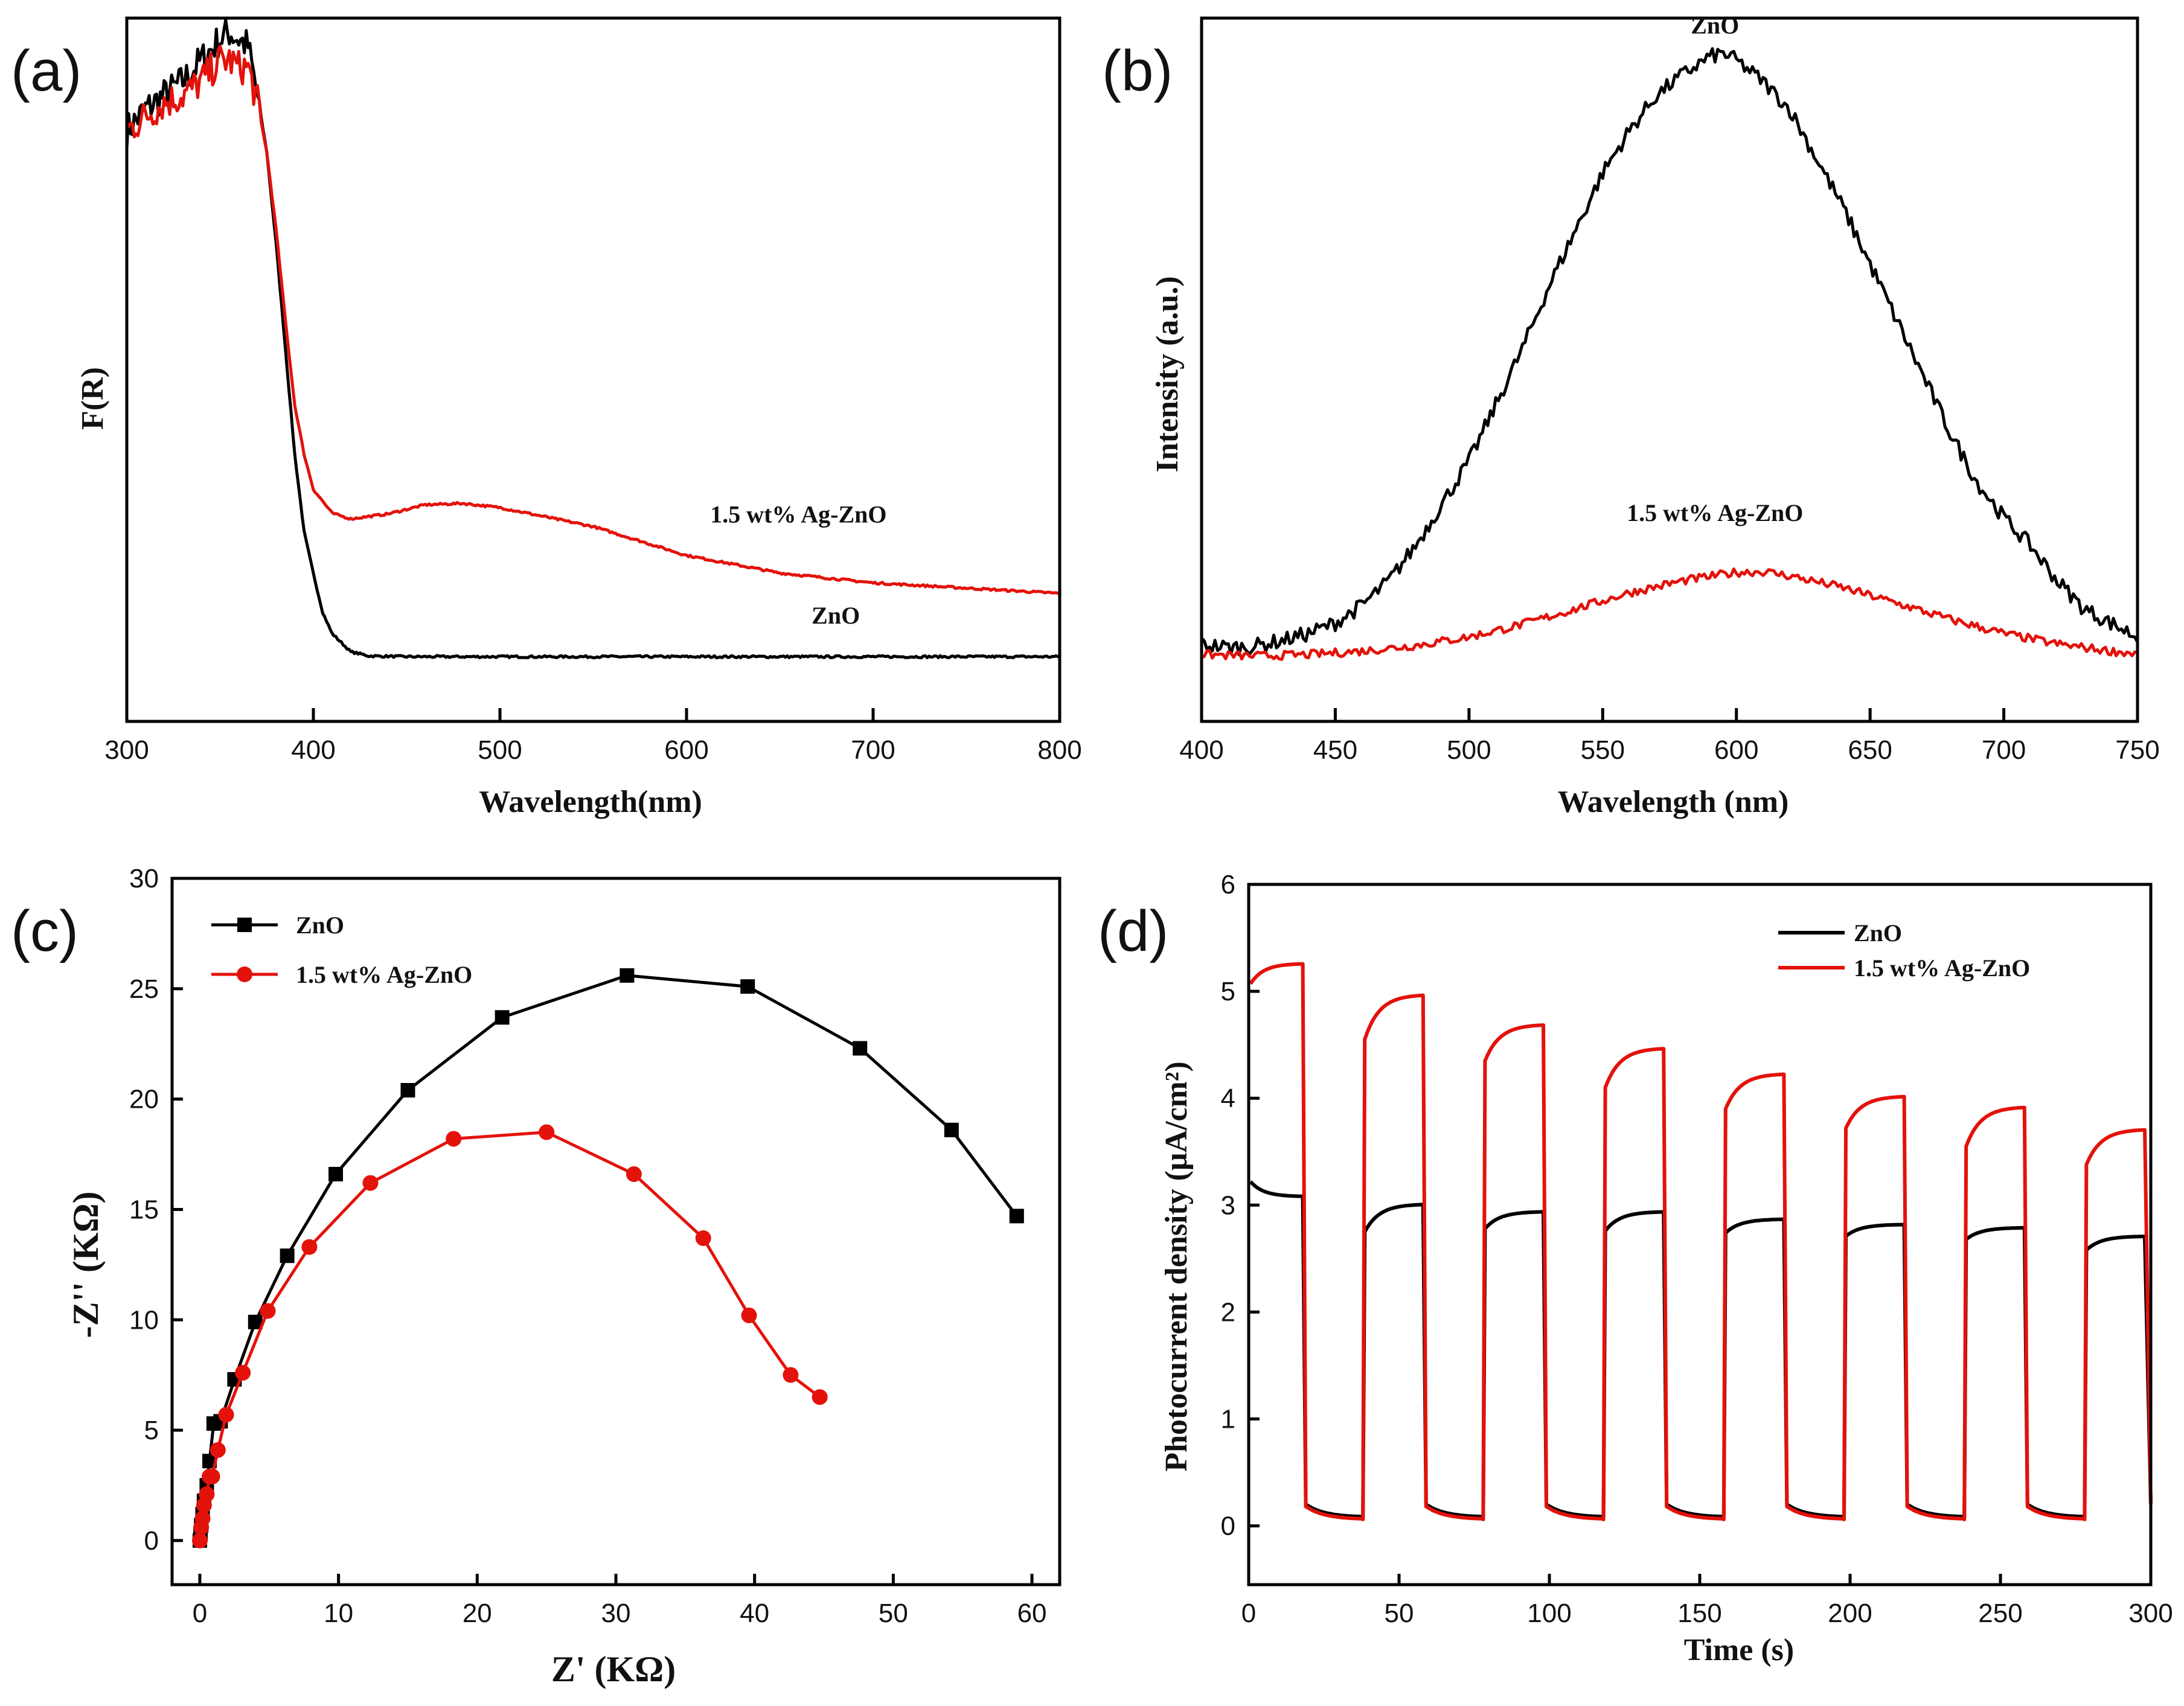  What do you see at coordinates (244, 974) in the screenshot?
I see `legend-marker-ag-zno` at bounding box center [244, 974].